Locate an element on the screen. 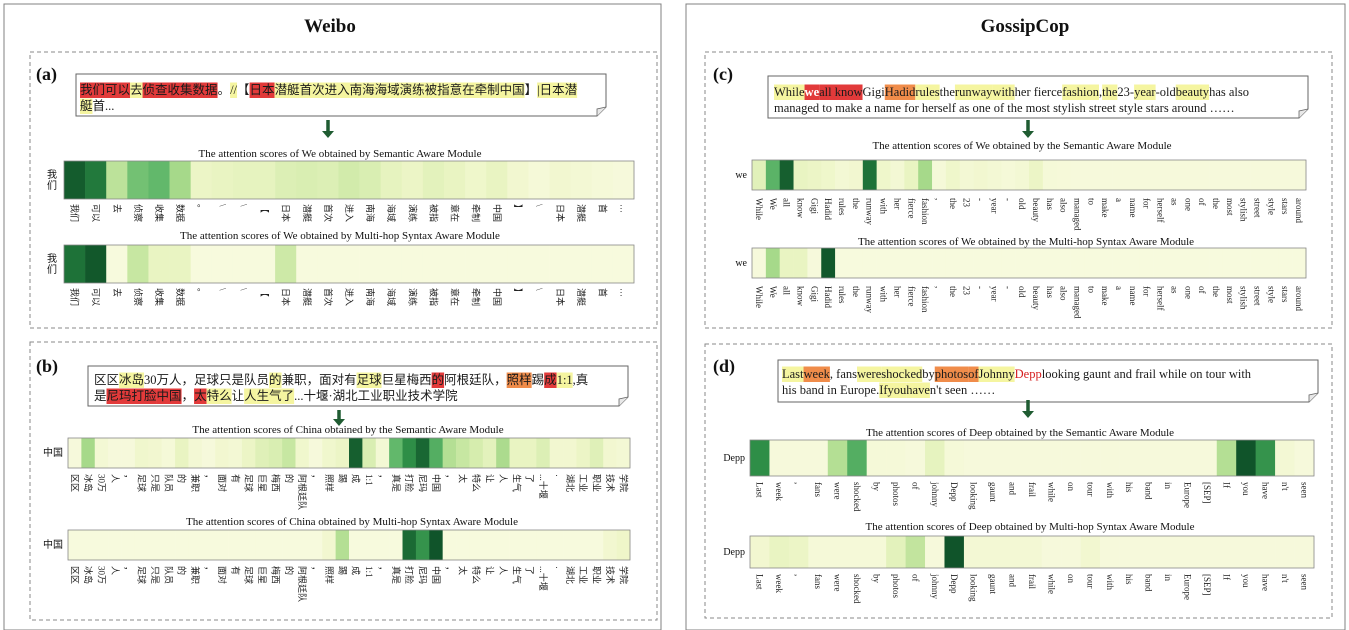  section-label: (d) is located at coordinates (724, 366).